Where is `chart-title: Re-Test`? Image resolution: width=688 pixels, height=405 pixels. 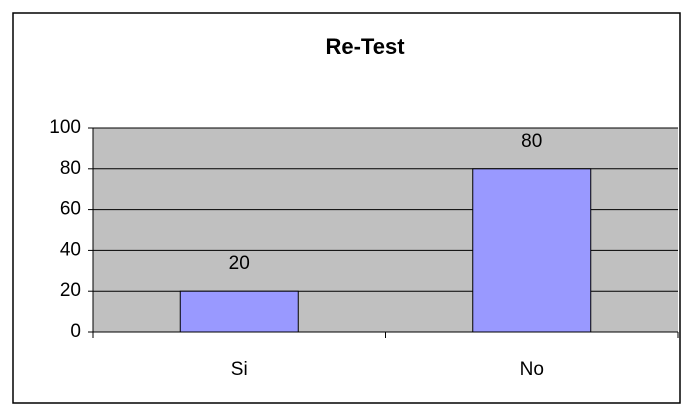 chart-title: Re-Test is located at coordinates (365, 46).